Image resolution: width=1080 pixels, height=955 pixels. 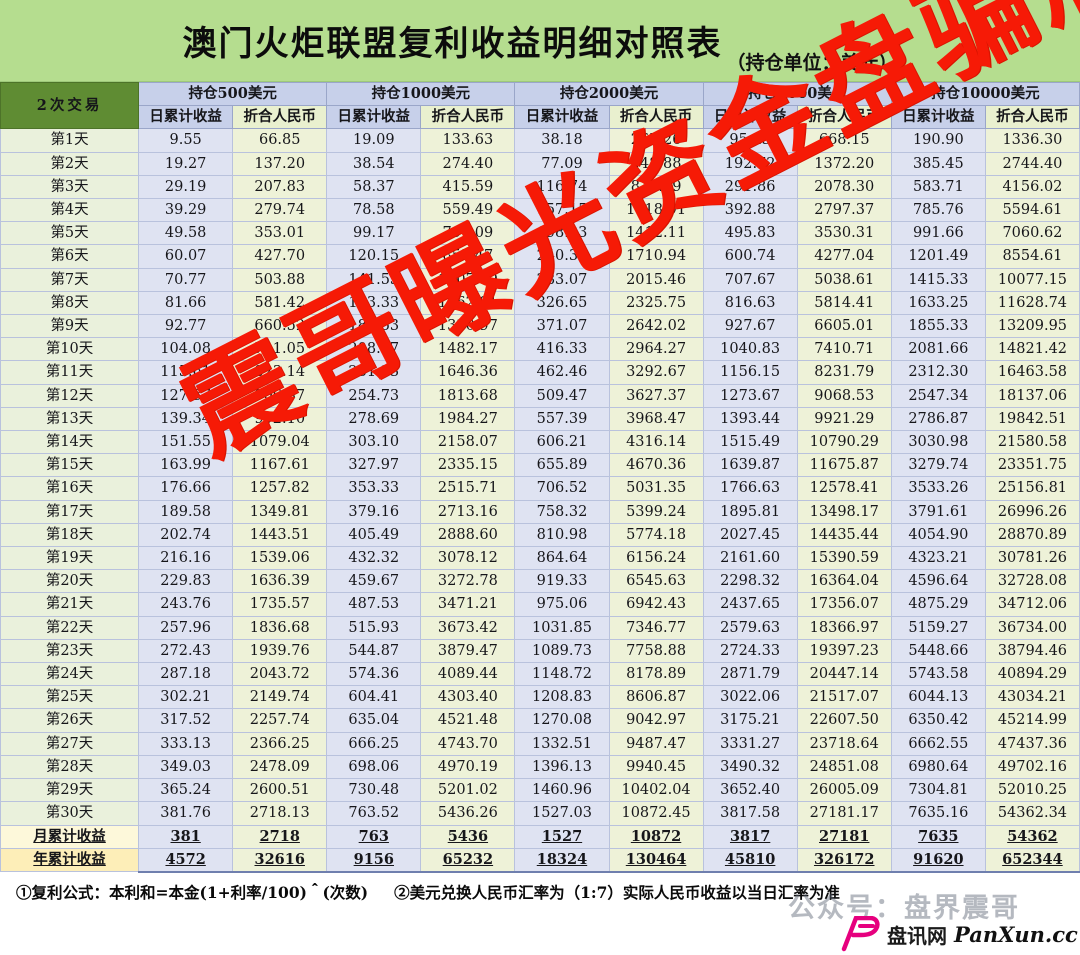 What do you see at coordinates (374, 581) in the screenshot?
I see `cell-usd-daily: 459.67` at bounding box center [374, 581].